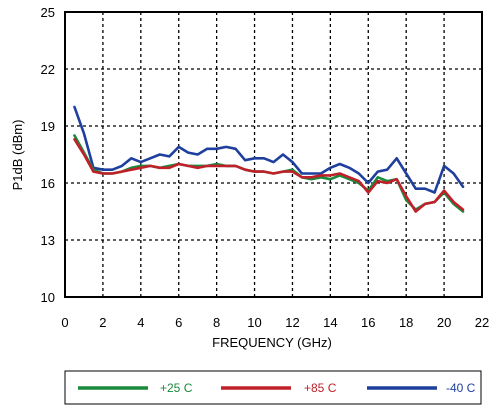 This screenshot has width=491, height=410. Describe the element at coordinates (330, 322) in the screenshot. I see `x-tick-label: 14` at that location.